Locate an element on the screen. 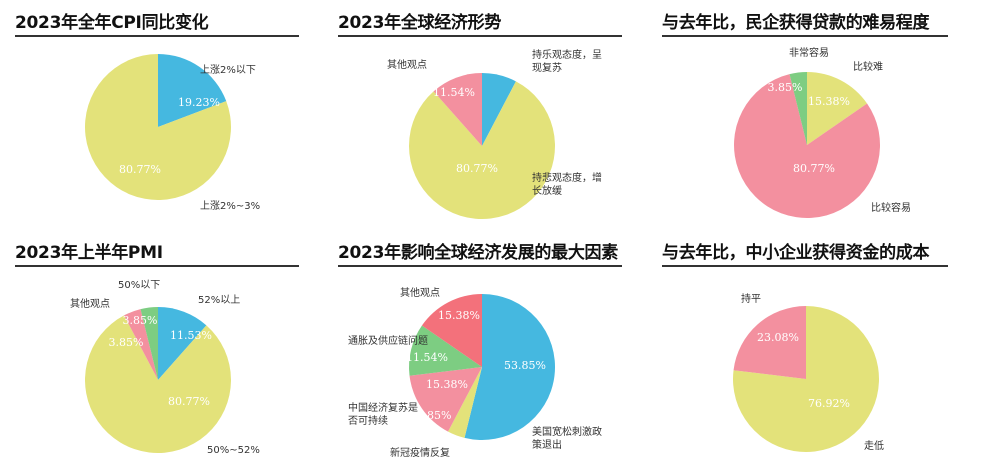 The image size is (990, 466). slice-category-label: 新冠疫情反复 is located at coordinates (420, 452).